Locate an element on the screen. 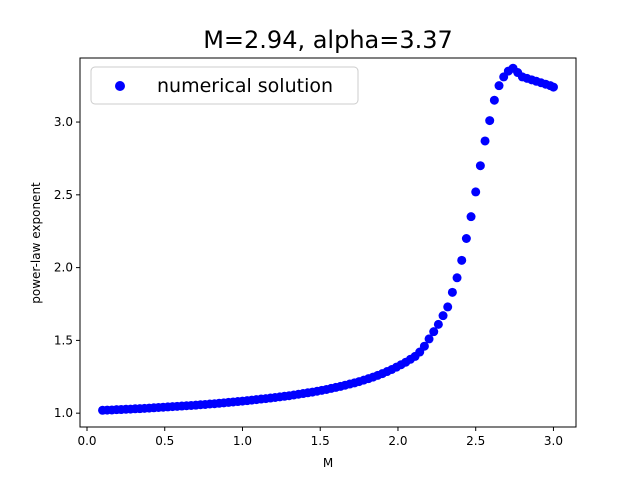 Image resolution: width=640 pixels, height=480 pixels. x-tick-label: 2.0 is located at coordinates (397, 441).